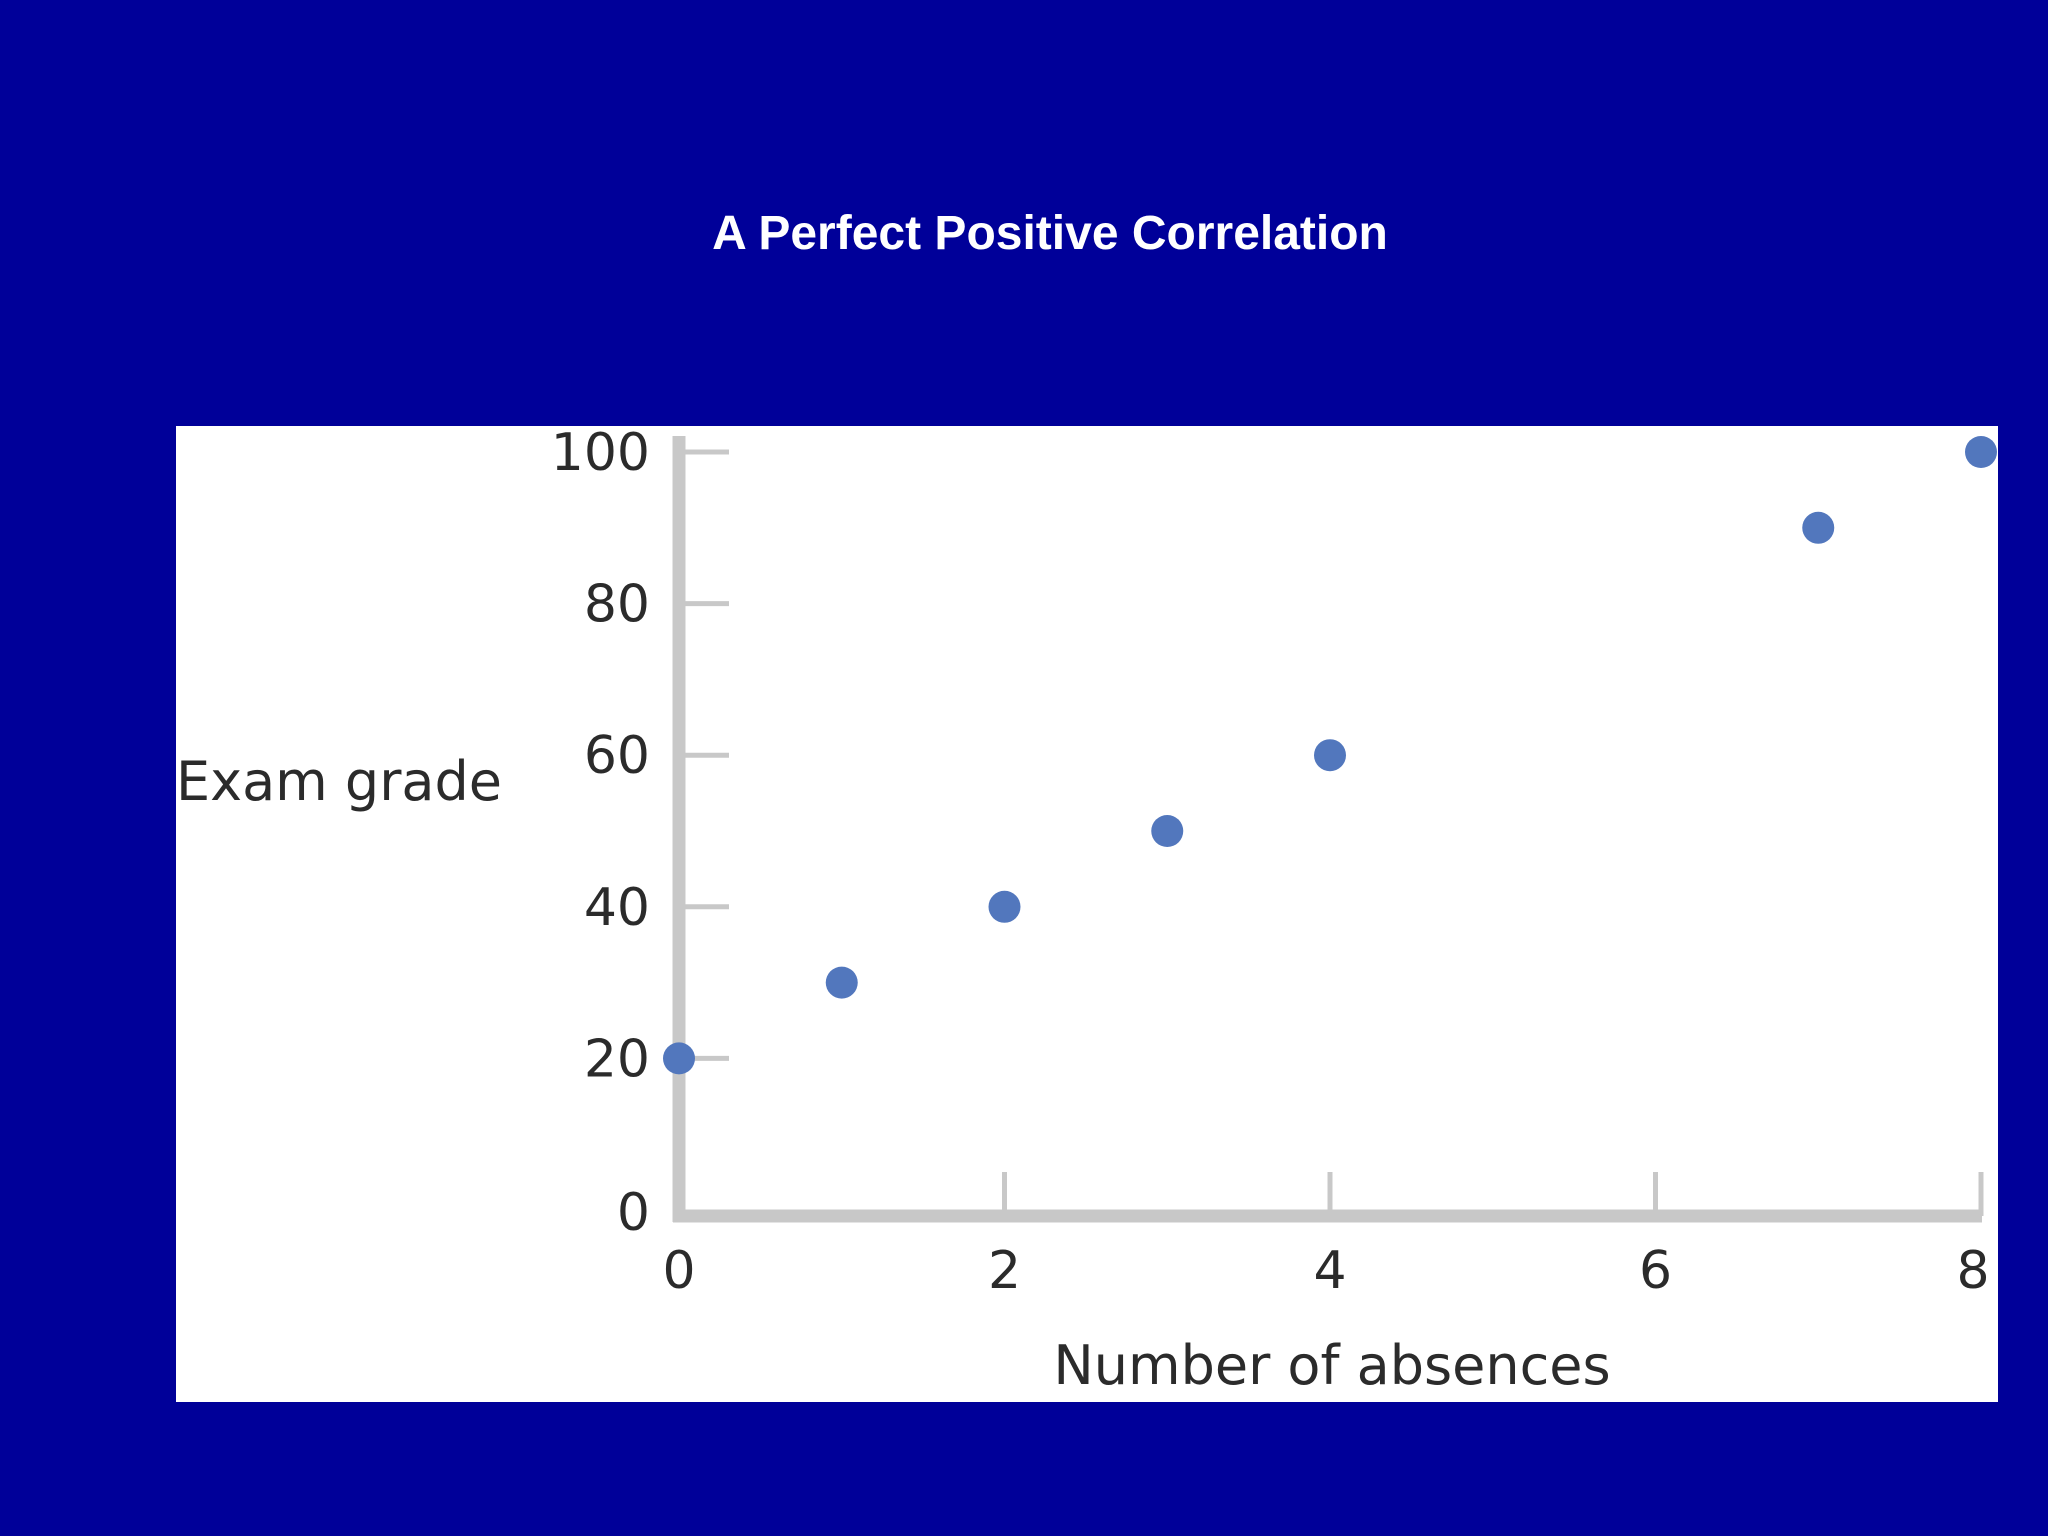 The image size is (2048, 1536). Describe the element at coordinates (600, 453) in the screenshot. I see `y-tick-label: 100` at that location.